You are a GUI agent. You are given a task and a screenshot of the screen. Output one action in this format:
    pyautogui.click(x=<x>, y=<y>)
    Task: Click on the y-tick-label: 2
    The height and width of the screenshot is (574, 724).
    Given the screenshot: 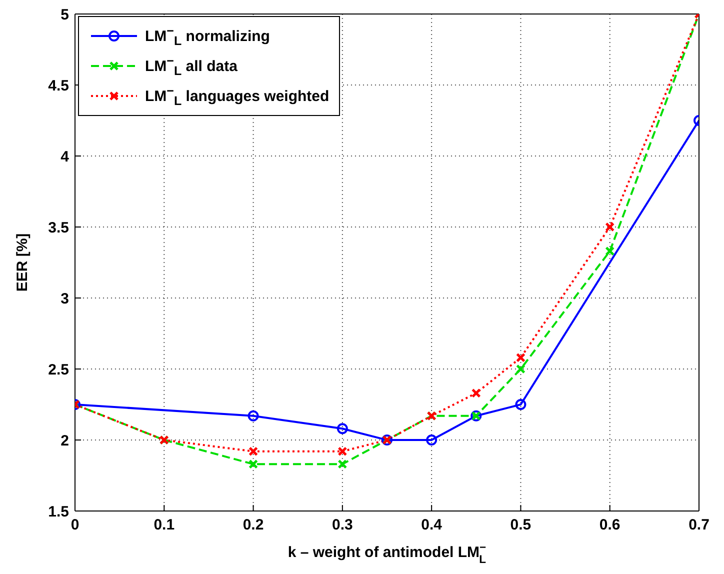 What is the action you would take?
    pyautogui.click(x=64, y=441)
    